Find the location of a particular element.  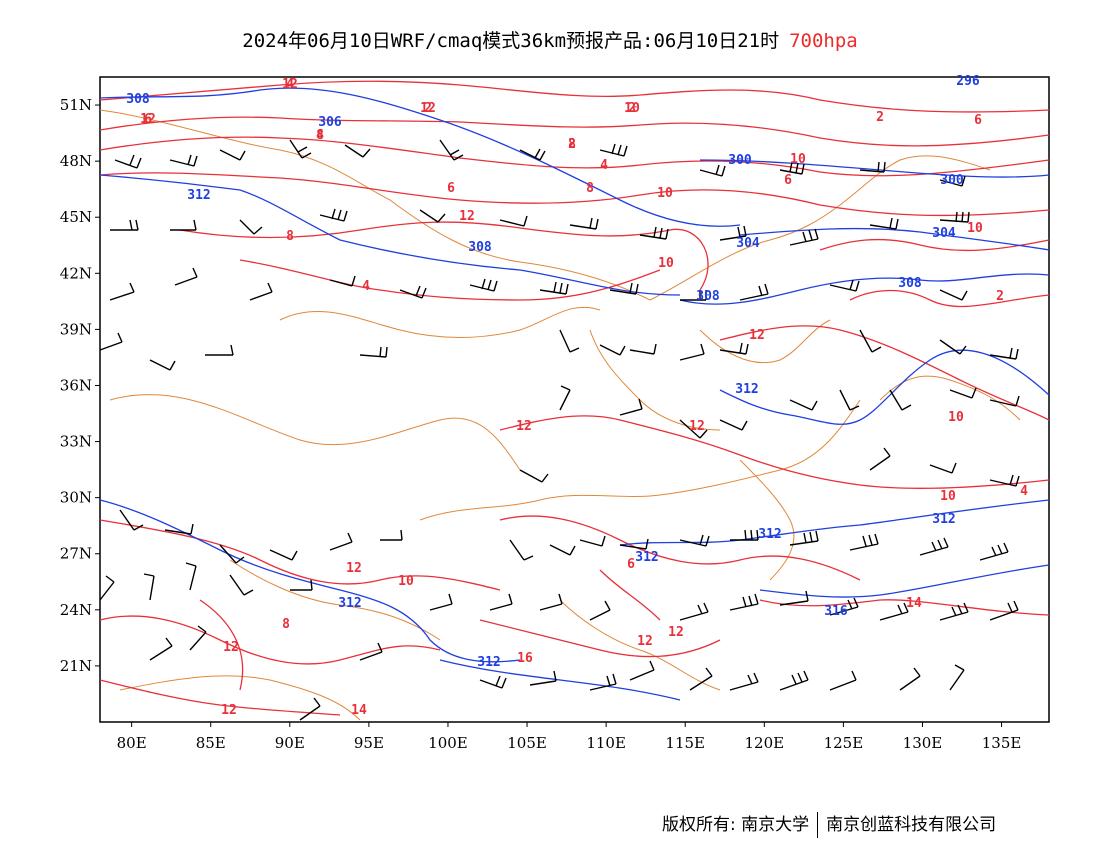

temperature-label: 14 is located at coordinates (359, 710).